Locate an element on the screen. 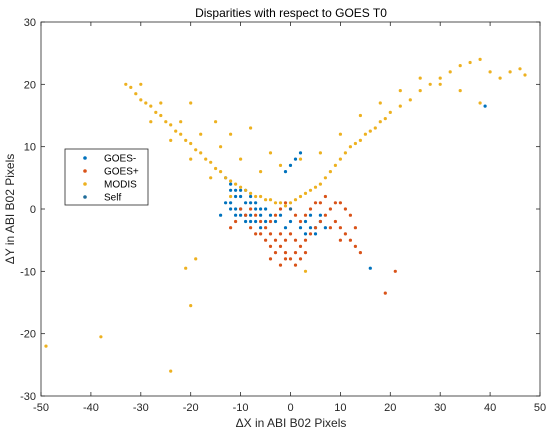 The image size is (550, 433). series-goes-plus is located at coordinates (313, 244).